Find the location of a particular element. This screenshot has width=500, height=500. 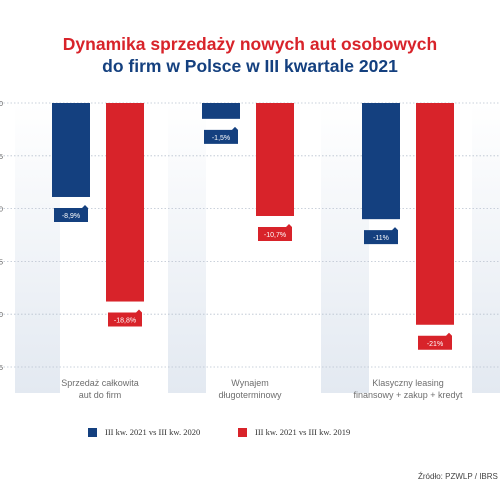

y-tick-label: 5 is located at coordinates (1, 156).